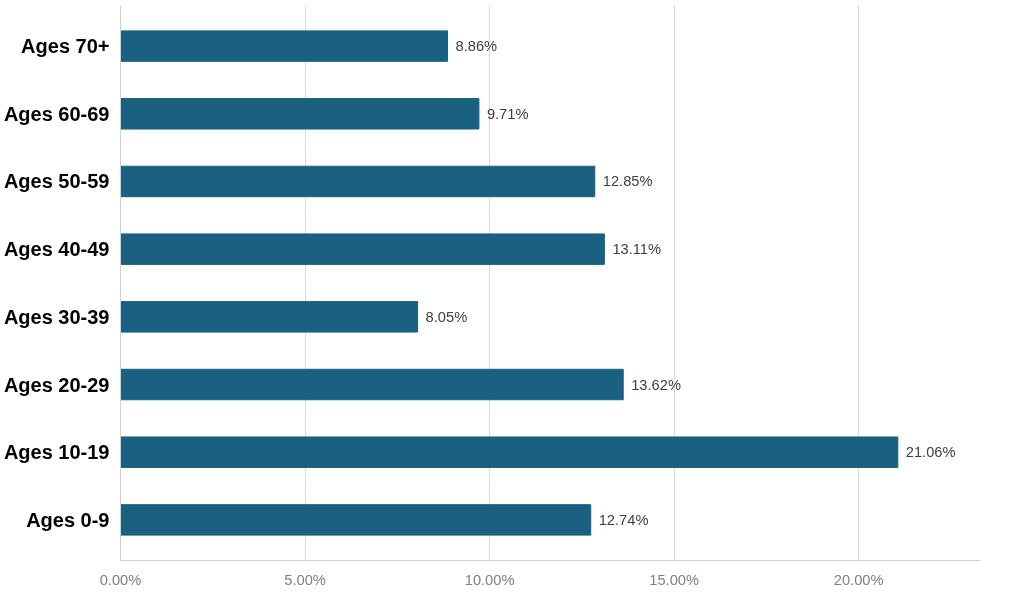  I want to click on x-tick-label: 5.00%, so click(305, 579).